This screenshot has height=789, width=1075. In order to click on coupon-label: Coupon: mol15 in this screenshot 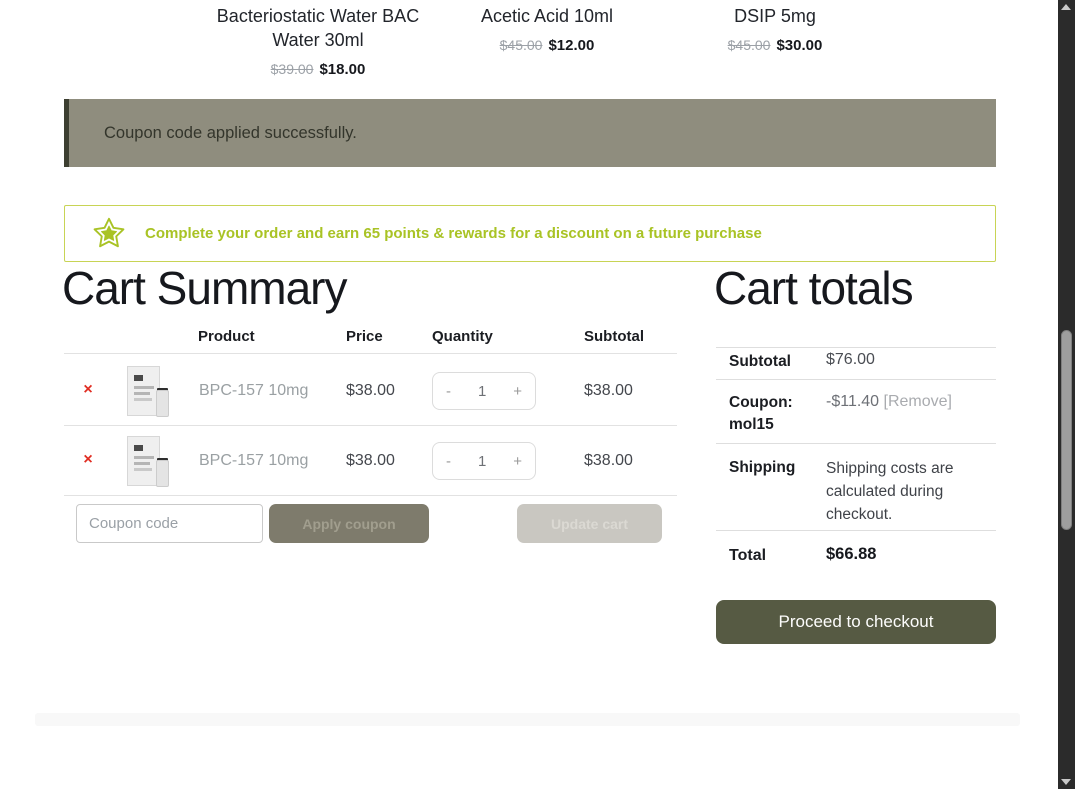, I will do `click(761, 414)`.